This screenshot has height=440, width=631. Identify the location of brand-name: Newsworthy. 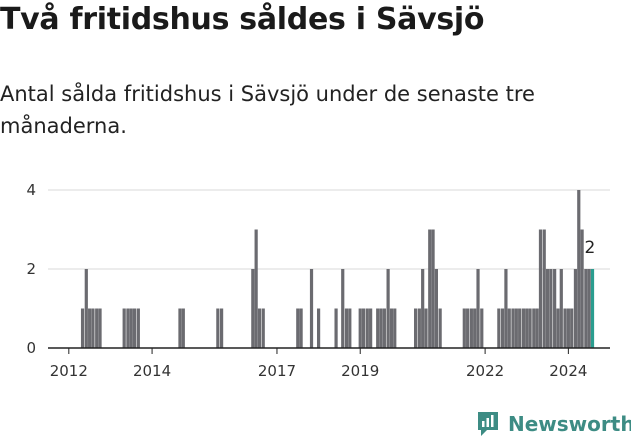
(569, 424).